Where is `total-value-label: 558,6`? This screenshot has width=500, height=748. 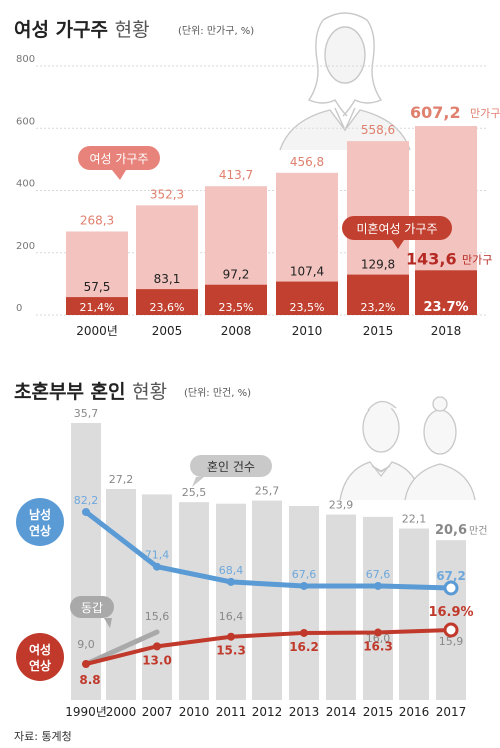 total-value-label: 558,6 is located at coordinates (378, 130).